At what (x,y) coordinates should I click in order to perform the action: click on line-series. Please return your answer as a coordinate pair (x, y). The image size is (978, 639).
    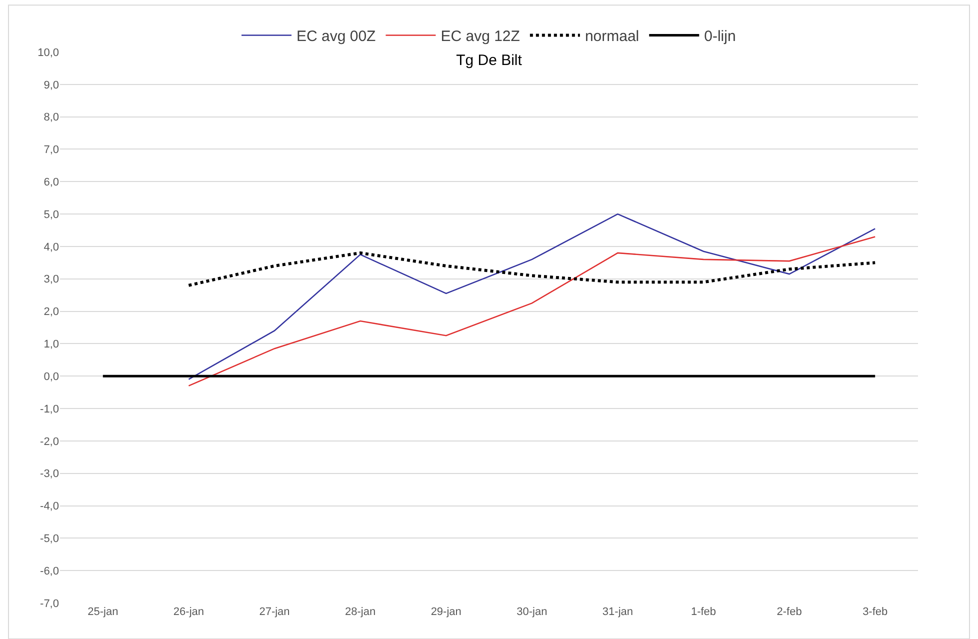
    Looking at the image, I should click on (532, 269).